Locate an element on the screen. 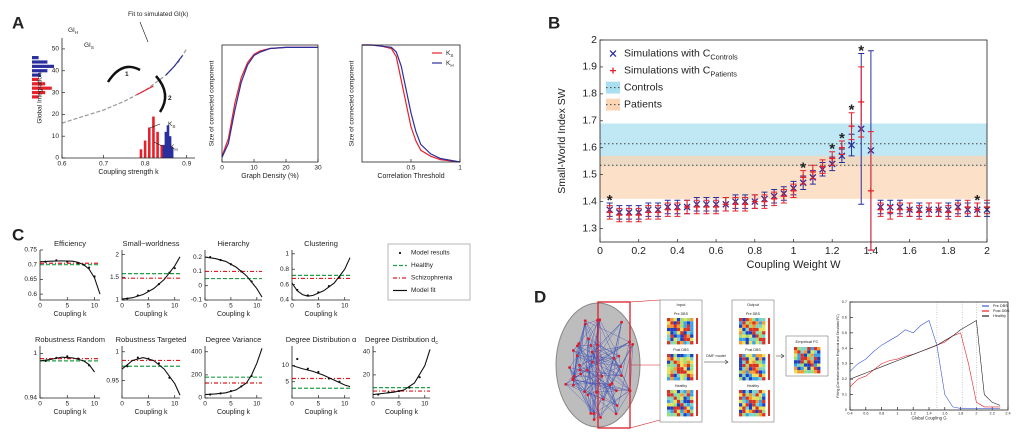 Image resolution: width=1024 pixels, height=448 pixels. legend-label: KS is located at coordinates (449, 54).